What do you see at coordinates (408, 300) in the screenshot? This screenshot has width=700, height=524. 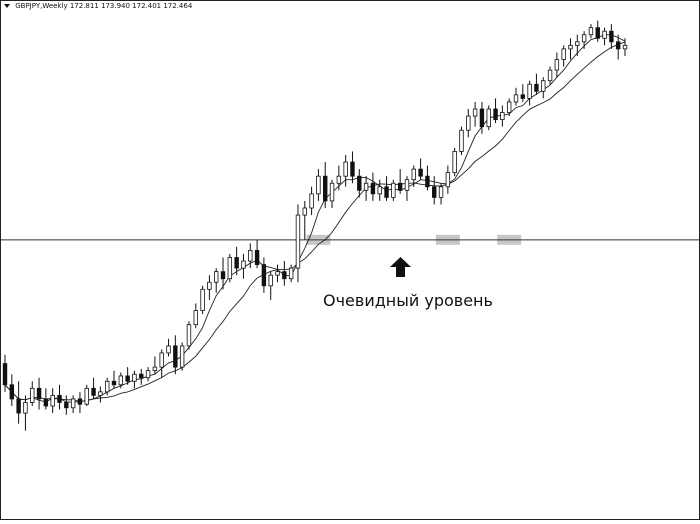 I see `level-annotation: Очевидный уровень` at bounding box center [408, 300].